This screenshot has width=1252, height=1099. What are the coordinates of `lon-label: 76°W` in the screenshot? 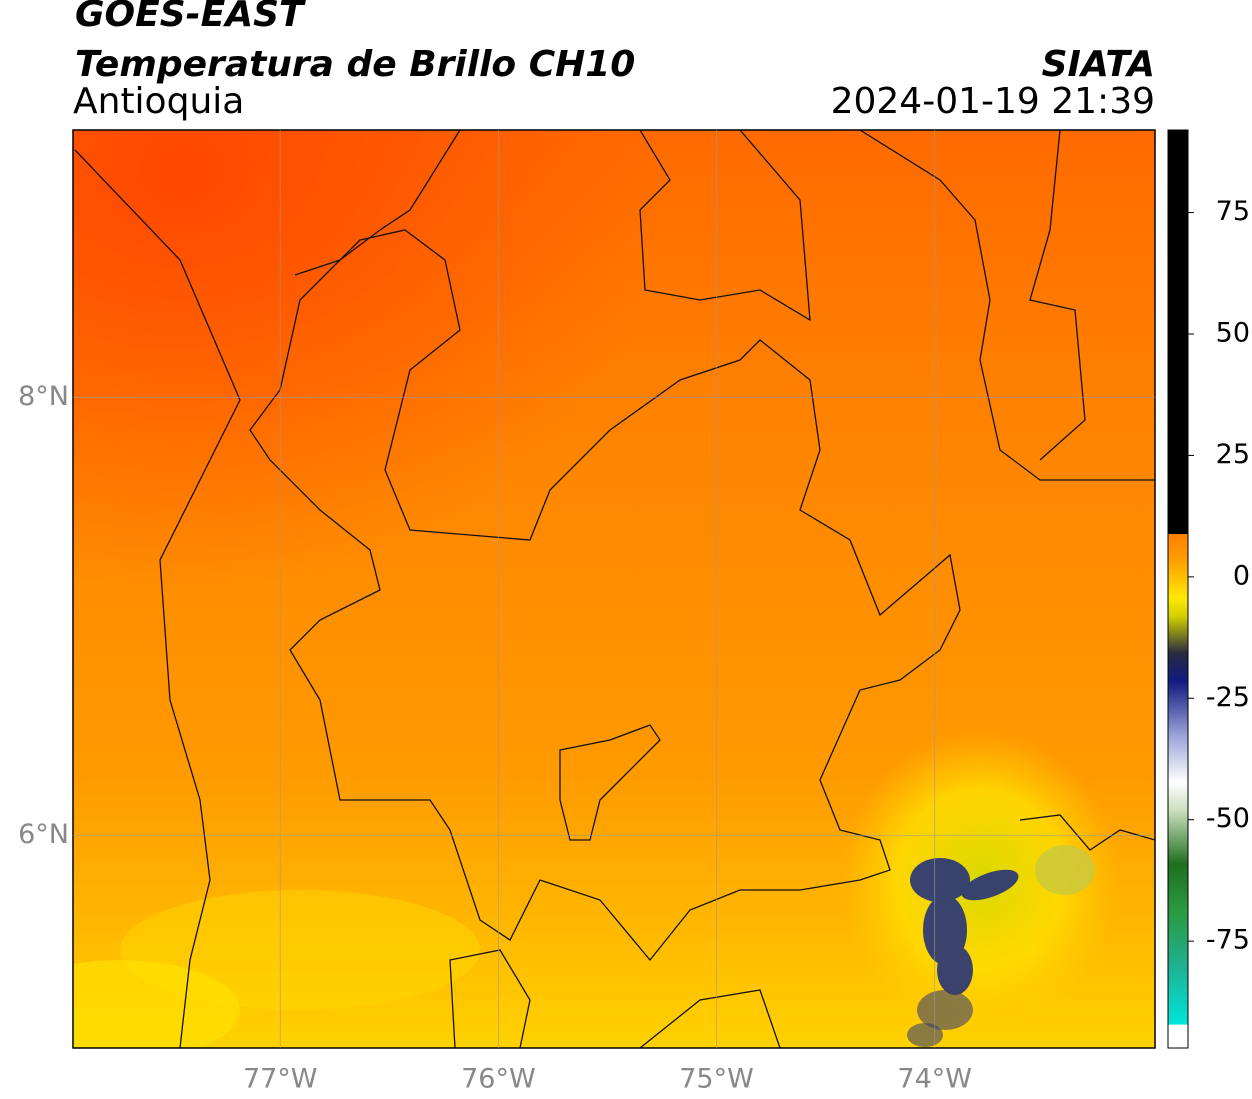 It's located at (498, 1079).